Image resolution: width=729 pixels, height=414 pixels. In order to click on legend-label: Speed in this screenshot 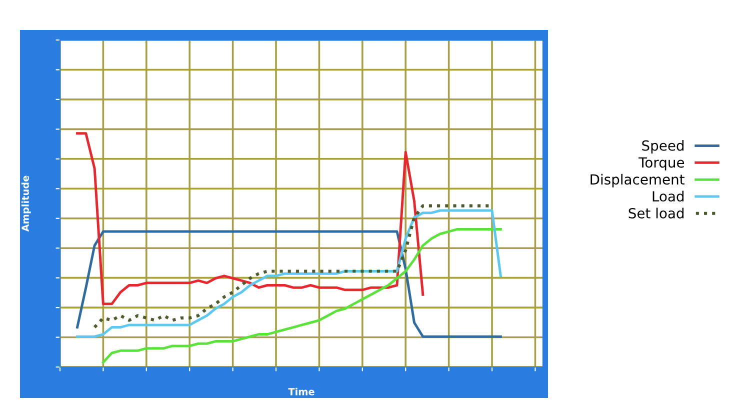, I will do `click(663, 147)`.